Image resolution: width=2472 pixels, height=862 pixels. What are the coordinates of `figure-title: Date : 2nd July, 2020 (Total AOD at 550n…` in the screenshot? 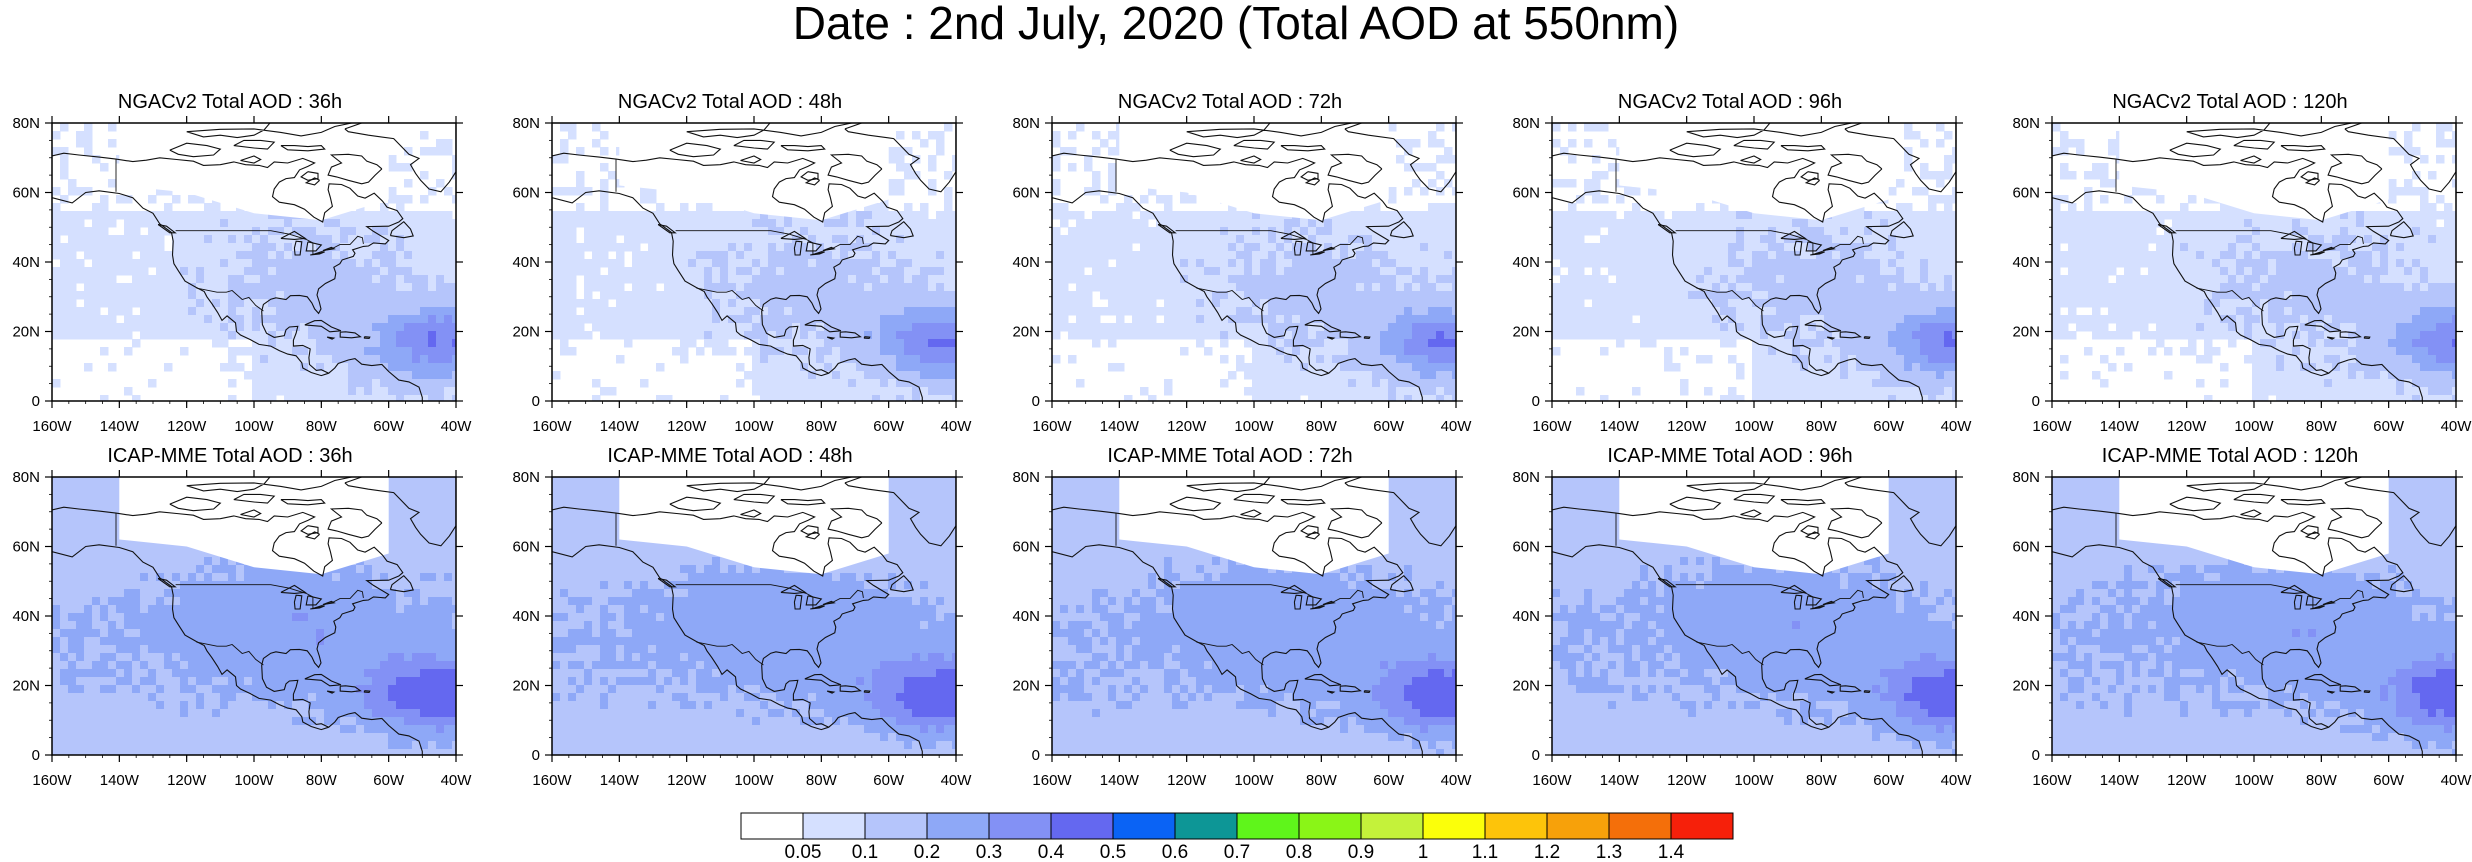 It's located at (1236, 24).